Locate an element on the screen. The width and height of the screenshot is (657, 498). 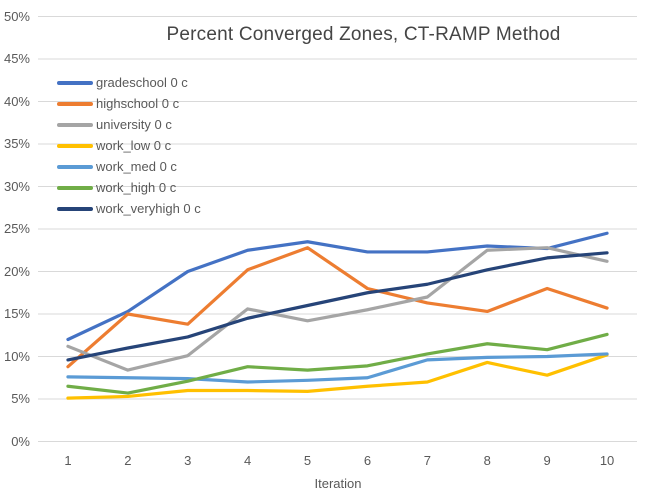
y-axis-tick-label: 50% is located at coordinates (16, 16).